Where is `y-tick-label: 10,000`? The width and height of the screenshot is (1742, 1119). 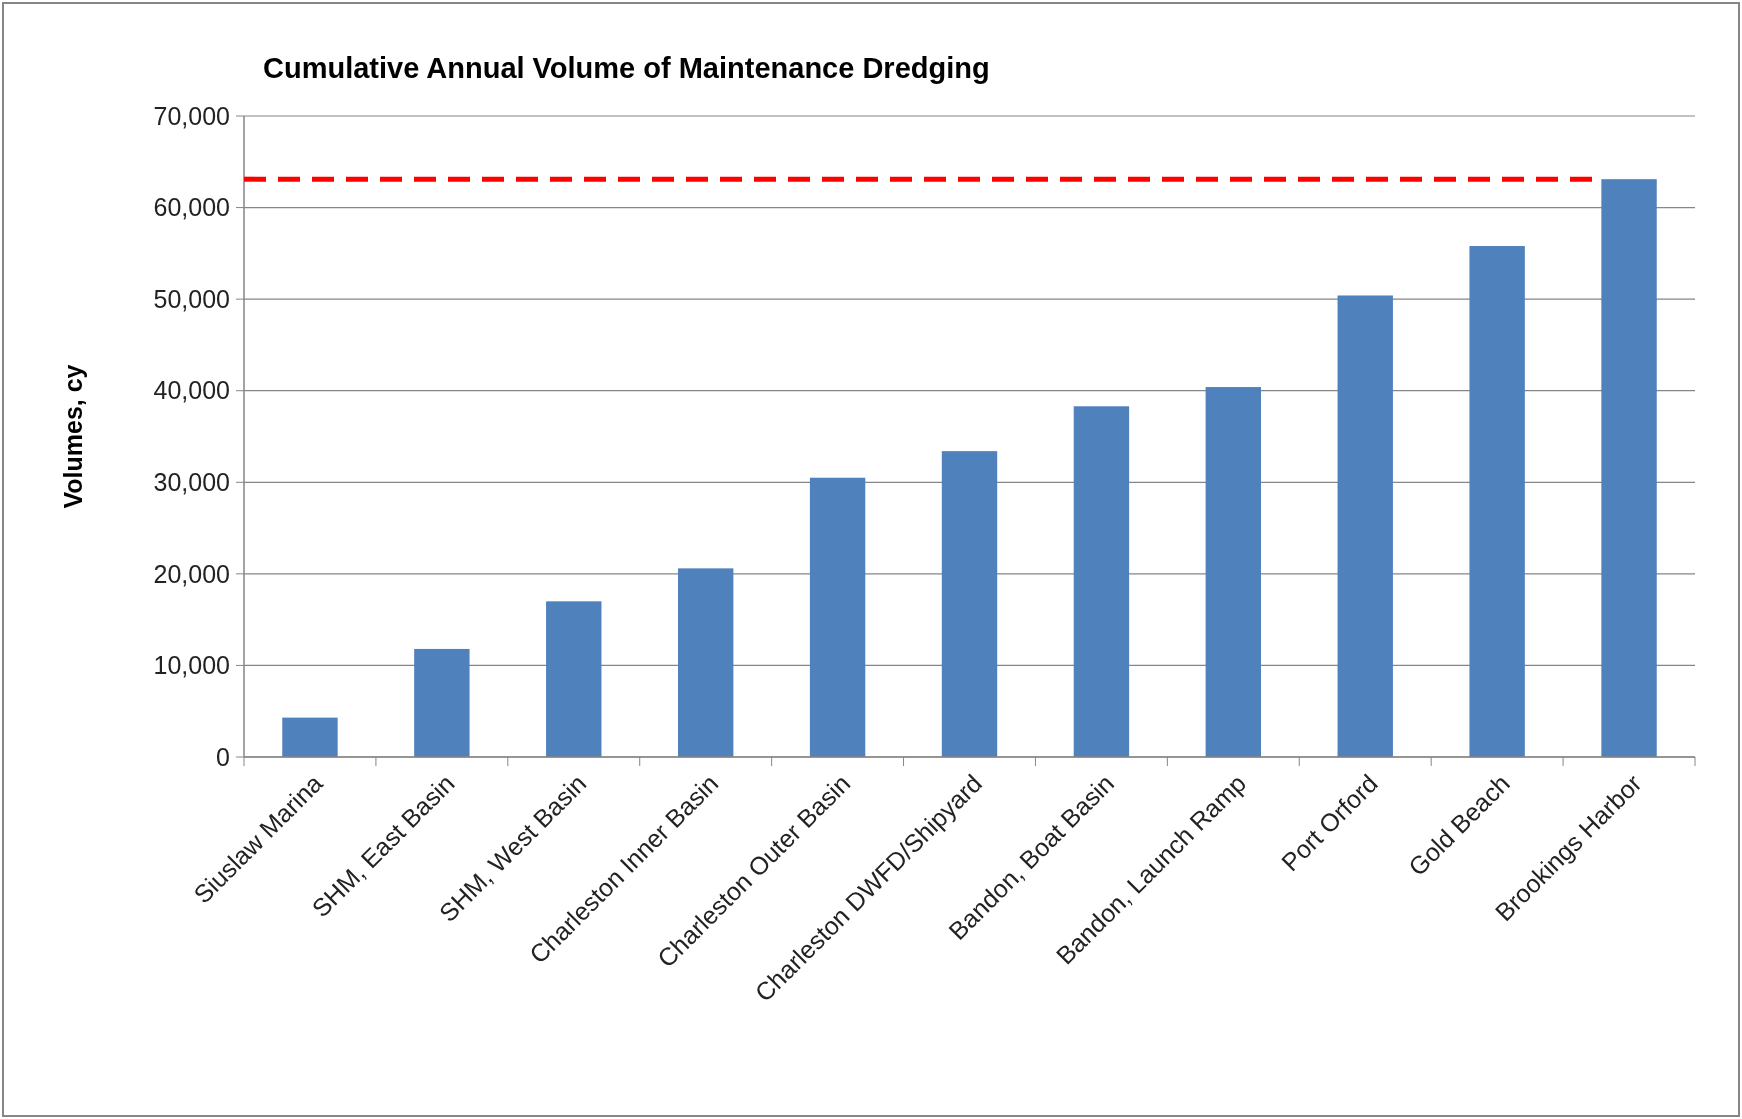
y-tick-label: 10,000 is located at coordinates (191, 665).